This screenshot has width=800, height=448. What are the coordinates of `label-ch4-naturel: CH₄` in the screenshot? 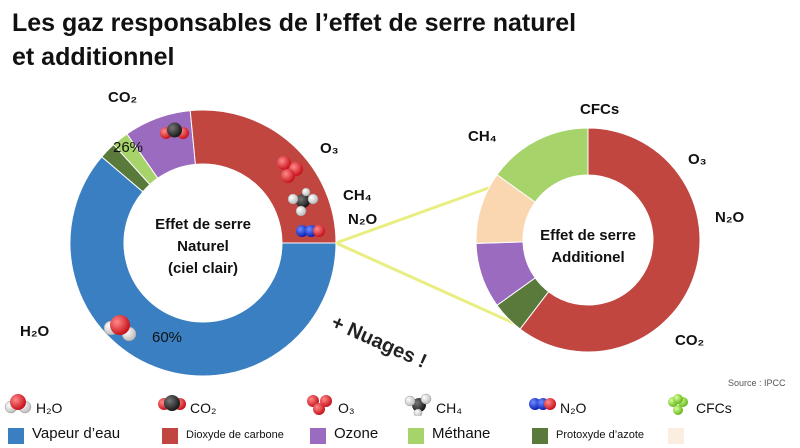 It's located at (357, 195).